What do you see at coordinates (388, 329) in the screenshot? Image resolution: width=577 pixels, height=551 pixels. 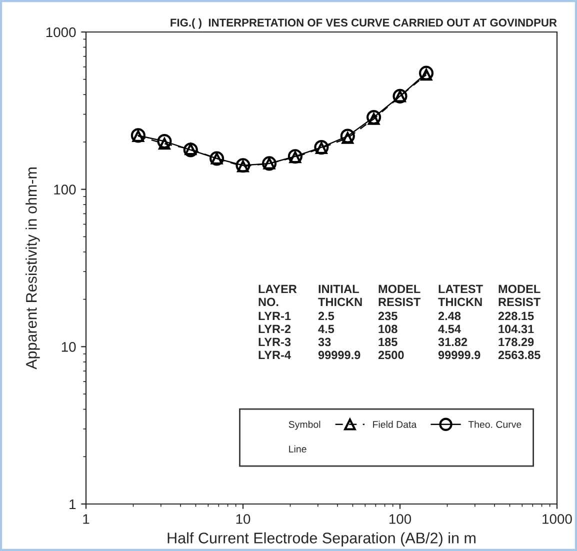 I see `annotation: 108` at bounding box center [388, 329].